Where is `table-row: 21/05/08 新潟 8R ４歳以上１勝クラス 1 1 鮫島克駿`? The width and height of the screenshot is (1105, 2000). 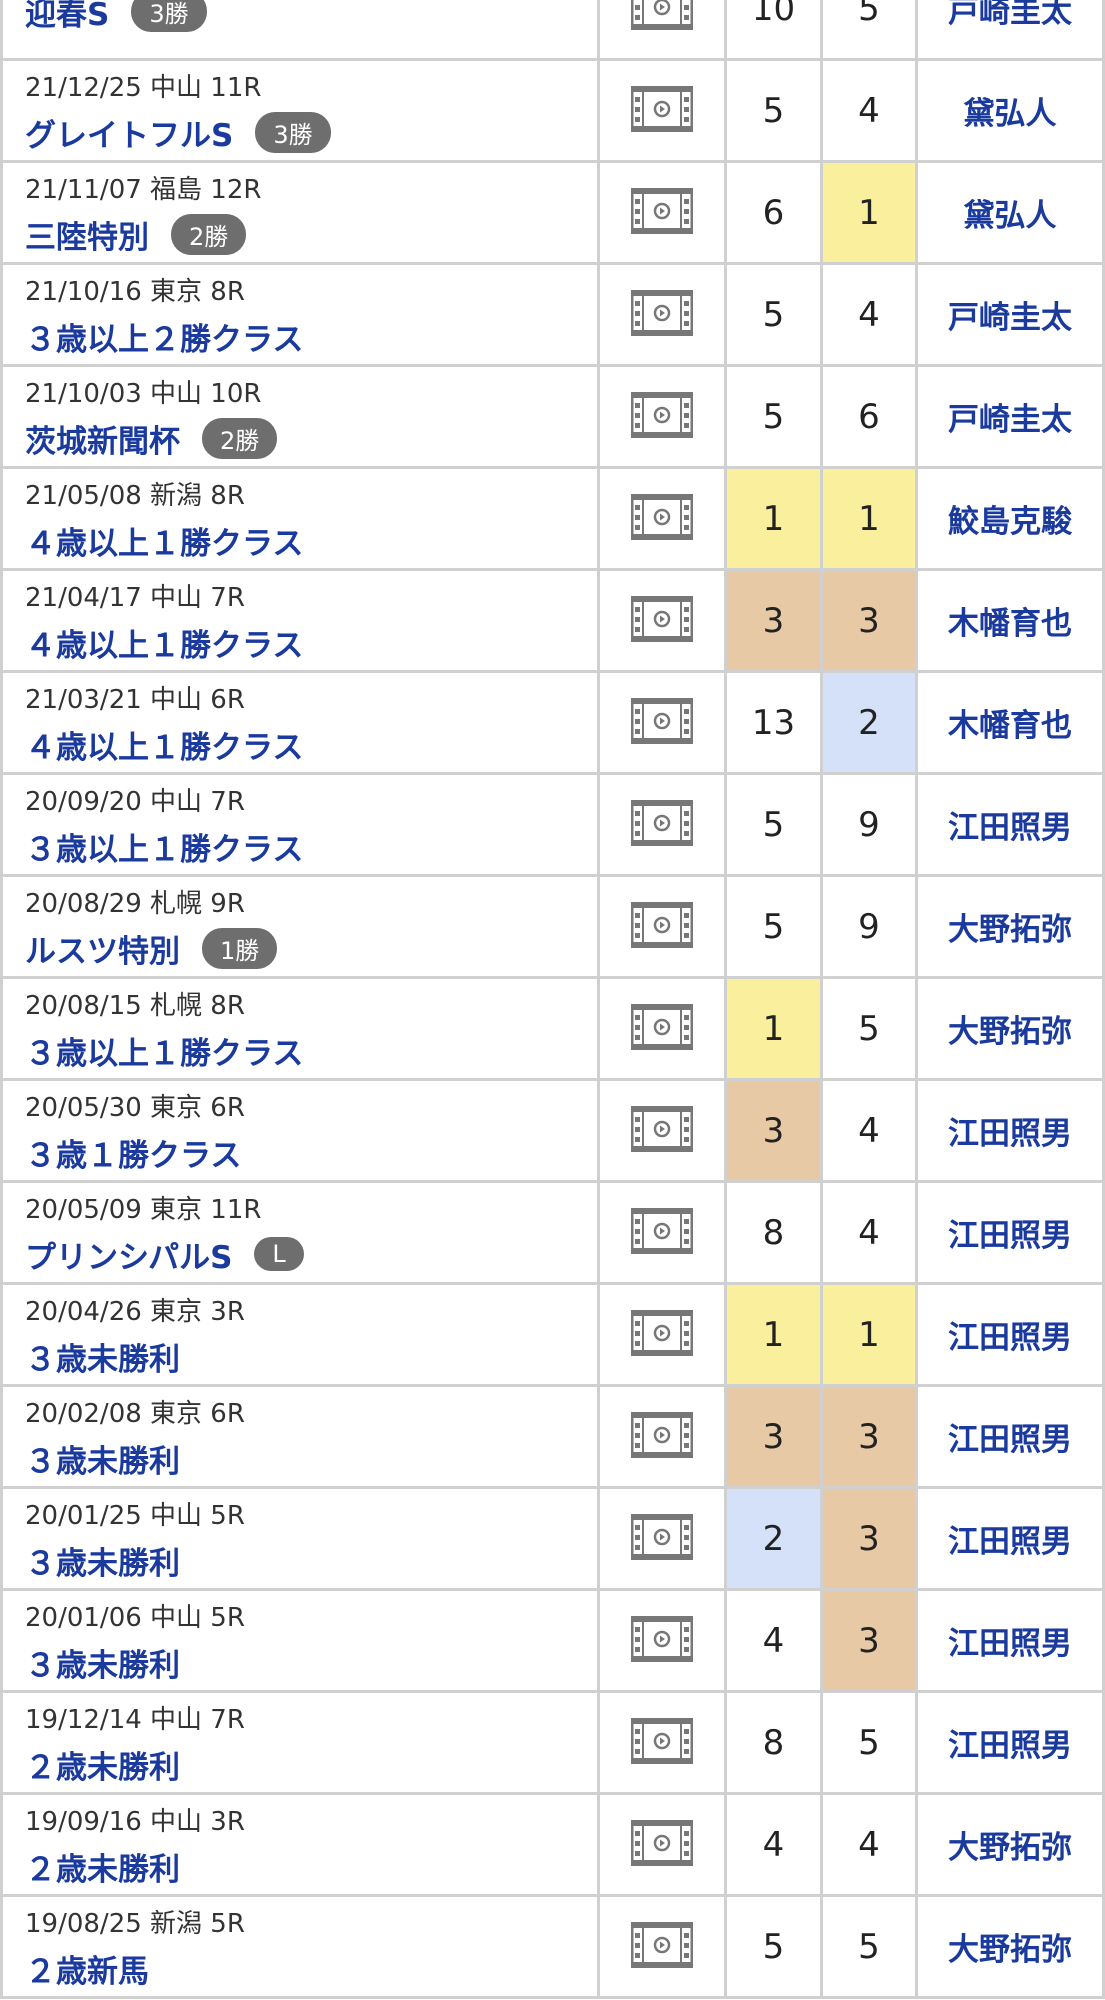 table-row: 21/05/08 新潟 8R ４歳以上１勝クラス 1 1 鮫島克駿 is located at coordinates (552, 520).